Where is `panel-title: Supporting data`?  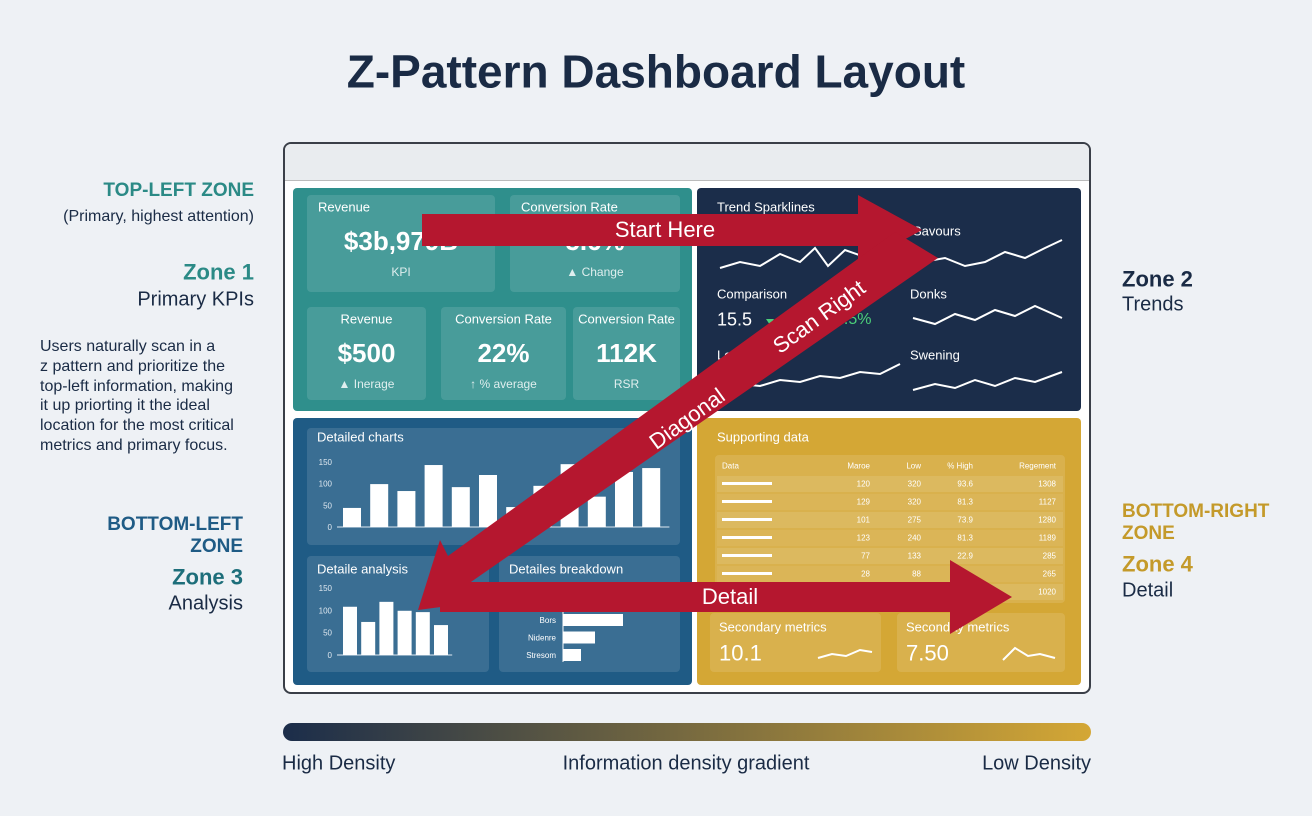
panel-title: Supporting data is located at coordinates (763, 437).